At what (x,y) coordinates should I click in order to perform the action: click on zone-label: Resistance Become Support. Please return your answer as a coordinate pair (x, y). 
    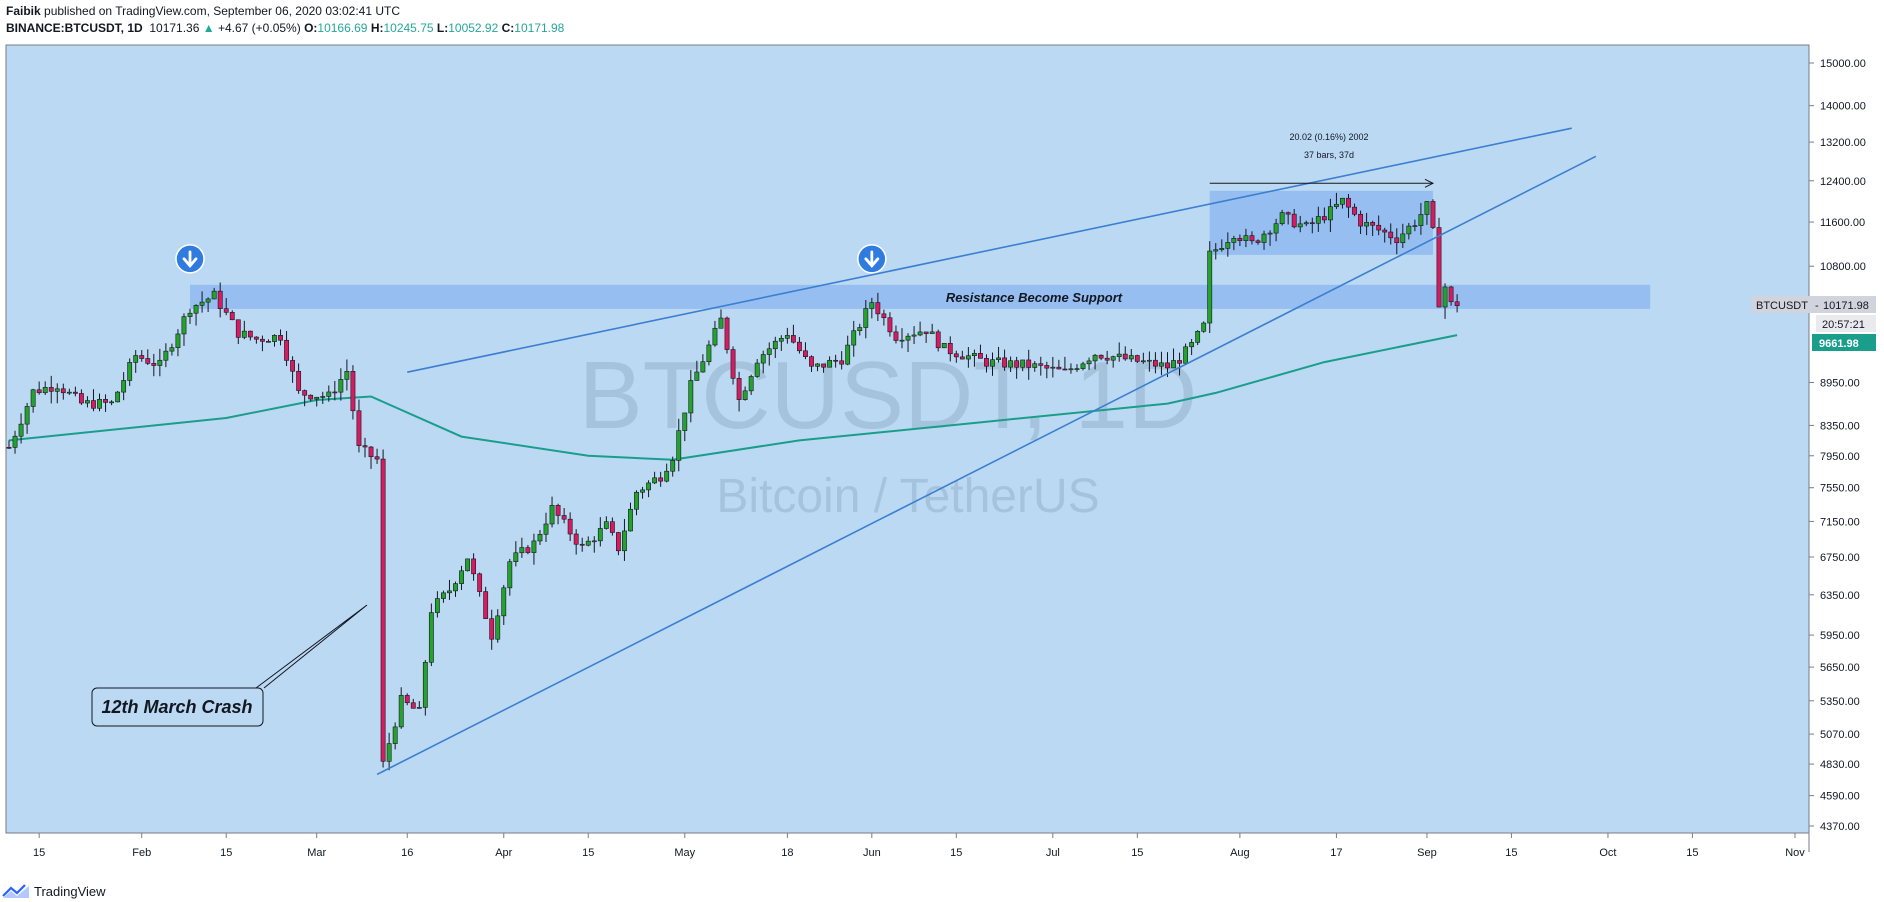
    Looking at the image, I should click on (1034, 297).